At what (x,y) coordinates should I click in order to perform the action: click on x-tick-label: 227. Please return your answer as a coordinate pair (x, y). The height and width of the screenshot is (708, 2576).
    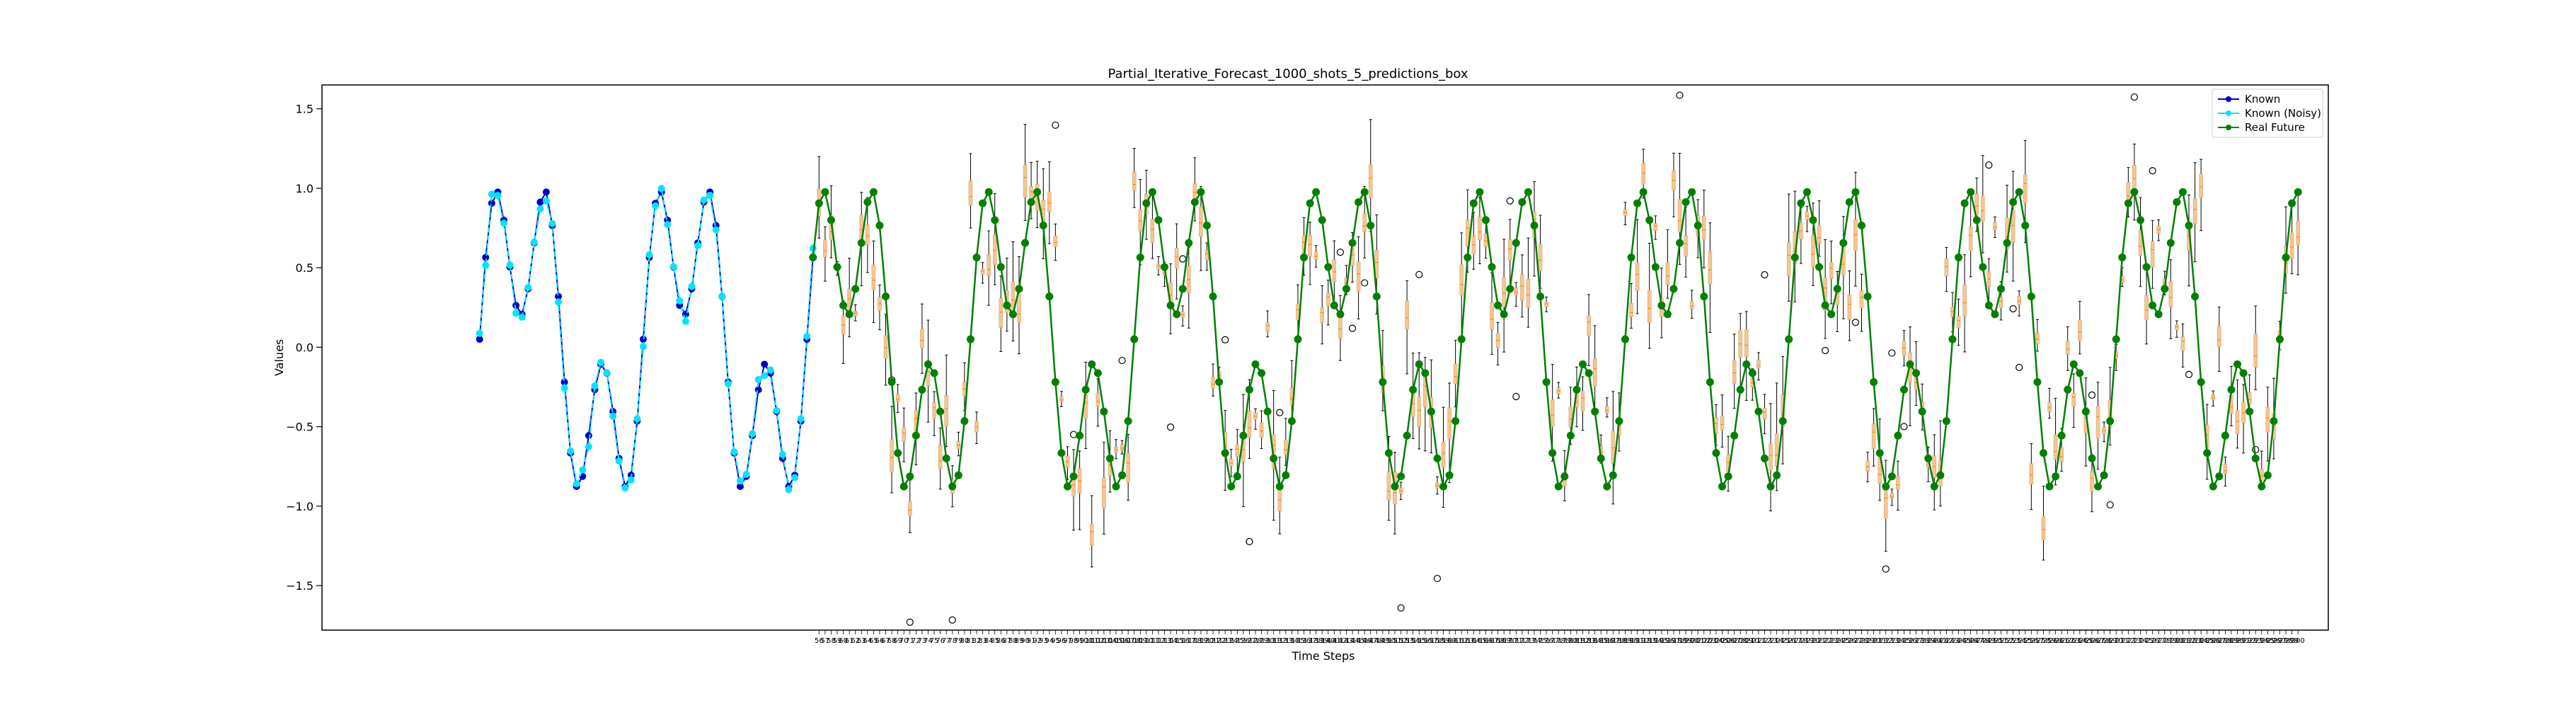
    Looking at the image, I should click on (1855, 641).